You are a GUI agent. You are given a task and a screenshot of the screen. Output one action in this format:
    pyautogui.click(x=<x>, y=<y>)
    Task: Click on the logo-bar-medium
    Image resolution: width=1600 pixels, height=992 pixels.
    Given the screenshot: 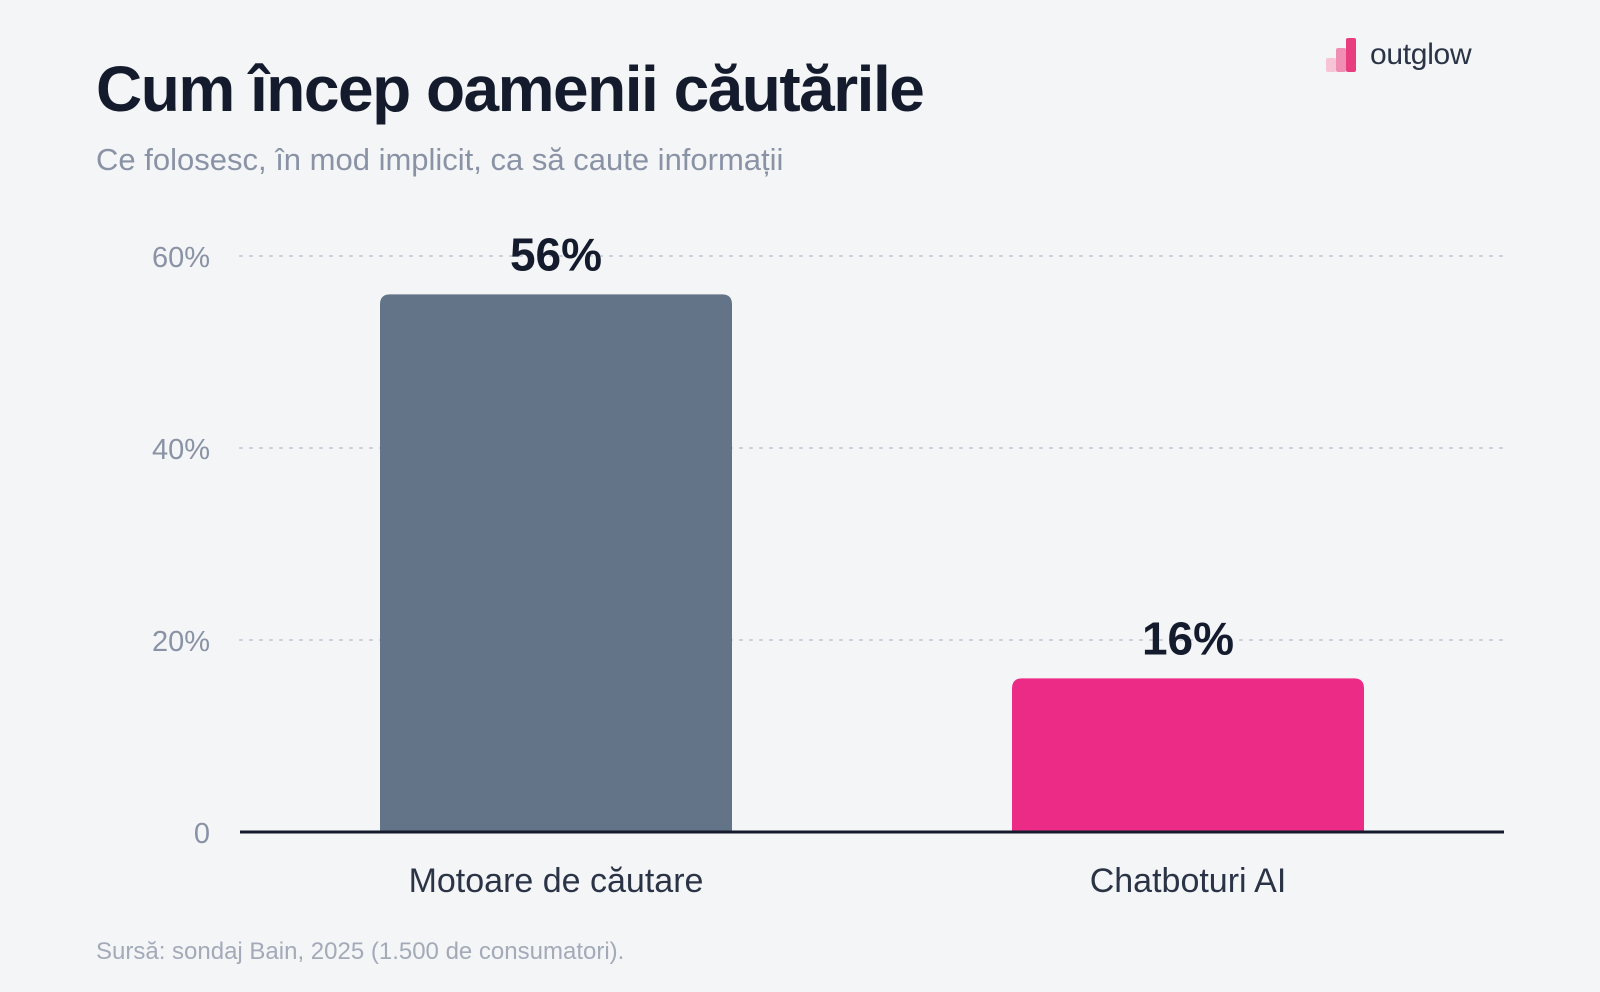 What is the action you would take?
    pyautogui.click(x=1341, y=60)
    